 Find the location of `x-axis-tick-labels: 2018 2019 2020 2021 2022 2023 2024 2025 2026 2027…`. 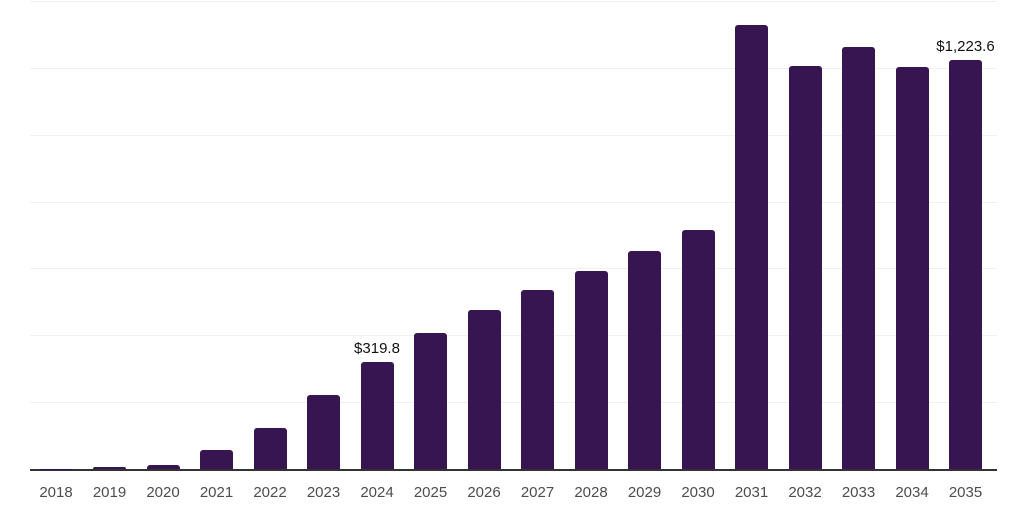

x-axis-tick-labels: 2018 2019 2020 2021 2022 2023 2024 2025 2026 2027… is located at coordinates (513, 493).